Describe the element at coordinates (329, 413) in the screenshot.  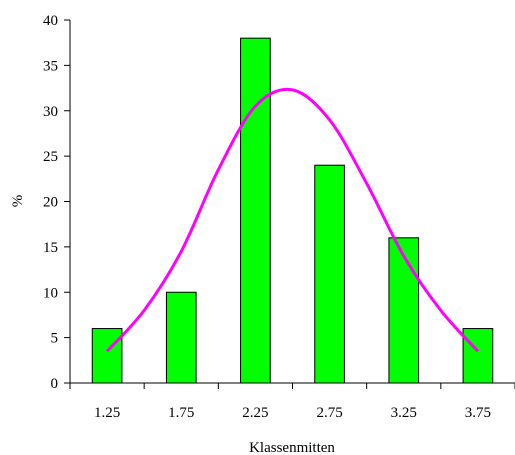
I see `x-tick-label: 2.75` at that location.